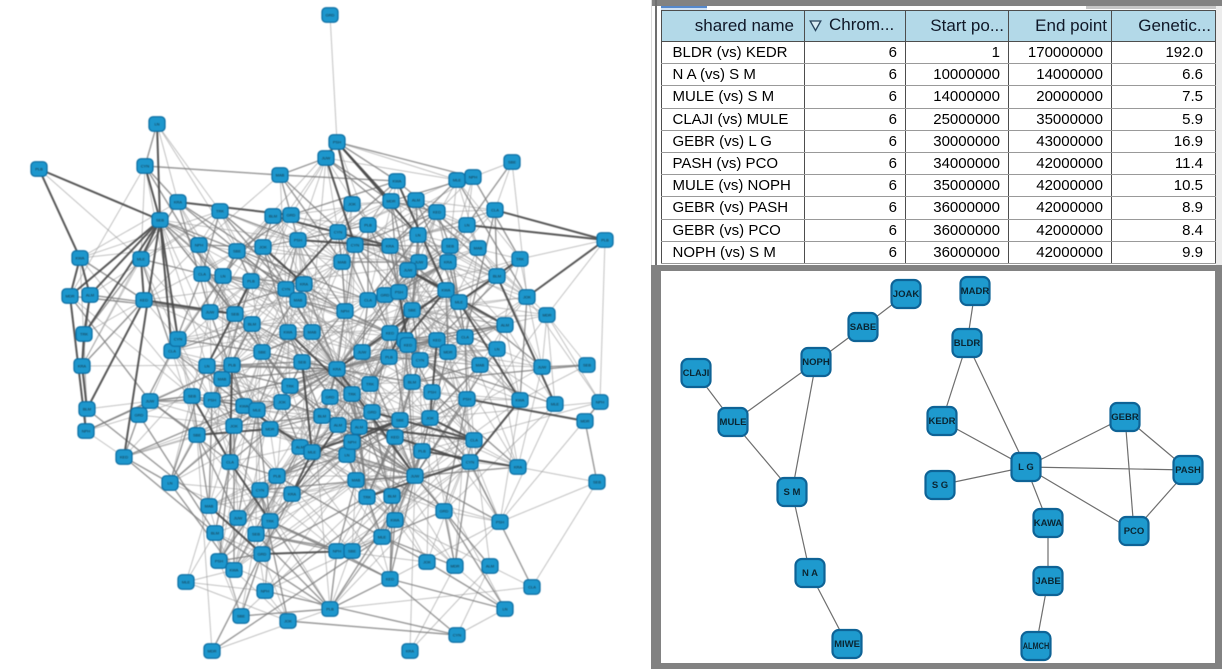 The height and width of the screenshot is (669, 1222). What do you see at coordinates (733, 422) in the screenshot?
I see `svg-text: MULE` at bounding box center [733, 422].